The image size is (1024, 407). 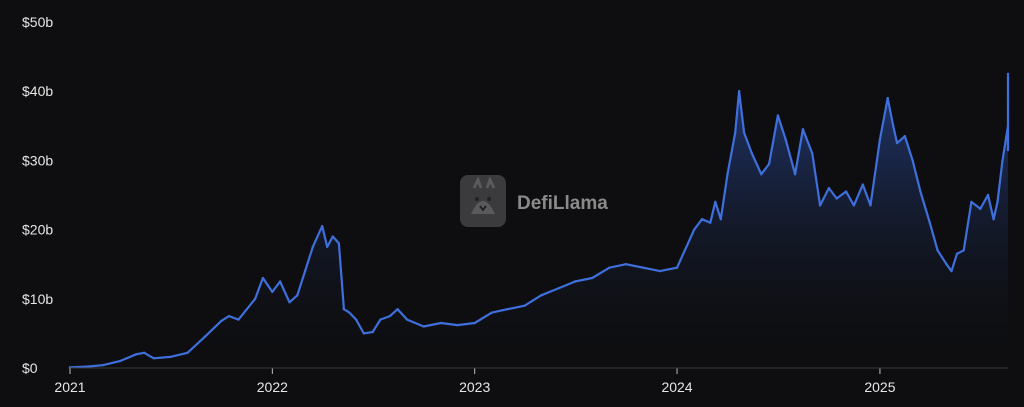 I want to click on x-tick-label: 2021, so click(x=69, y=387).